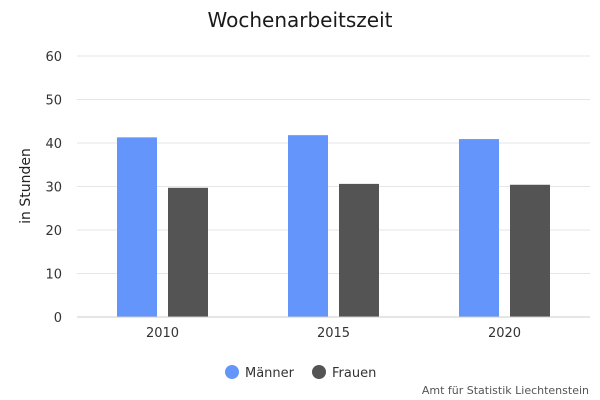 The width and height of the screenshot is (600, 400). I want to click on bar-mnner-2015, so click(308, 226).